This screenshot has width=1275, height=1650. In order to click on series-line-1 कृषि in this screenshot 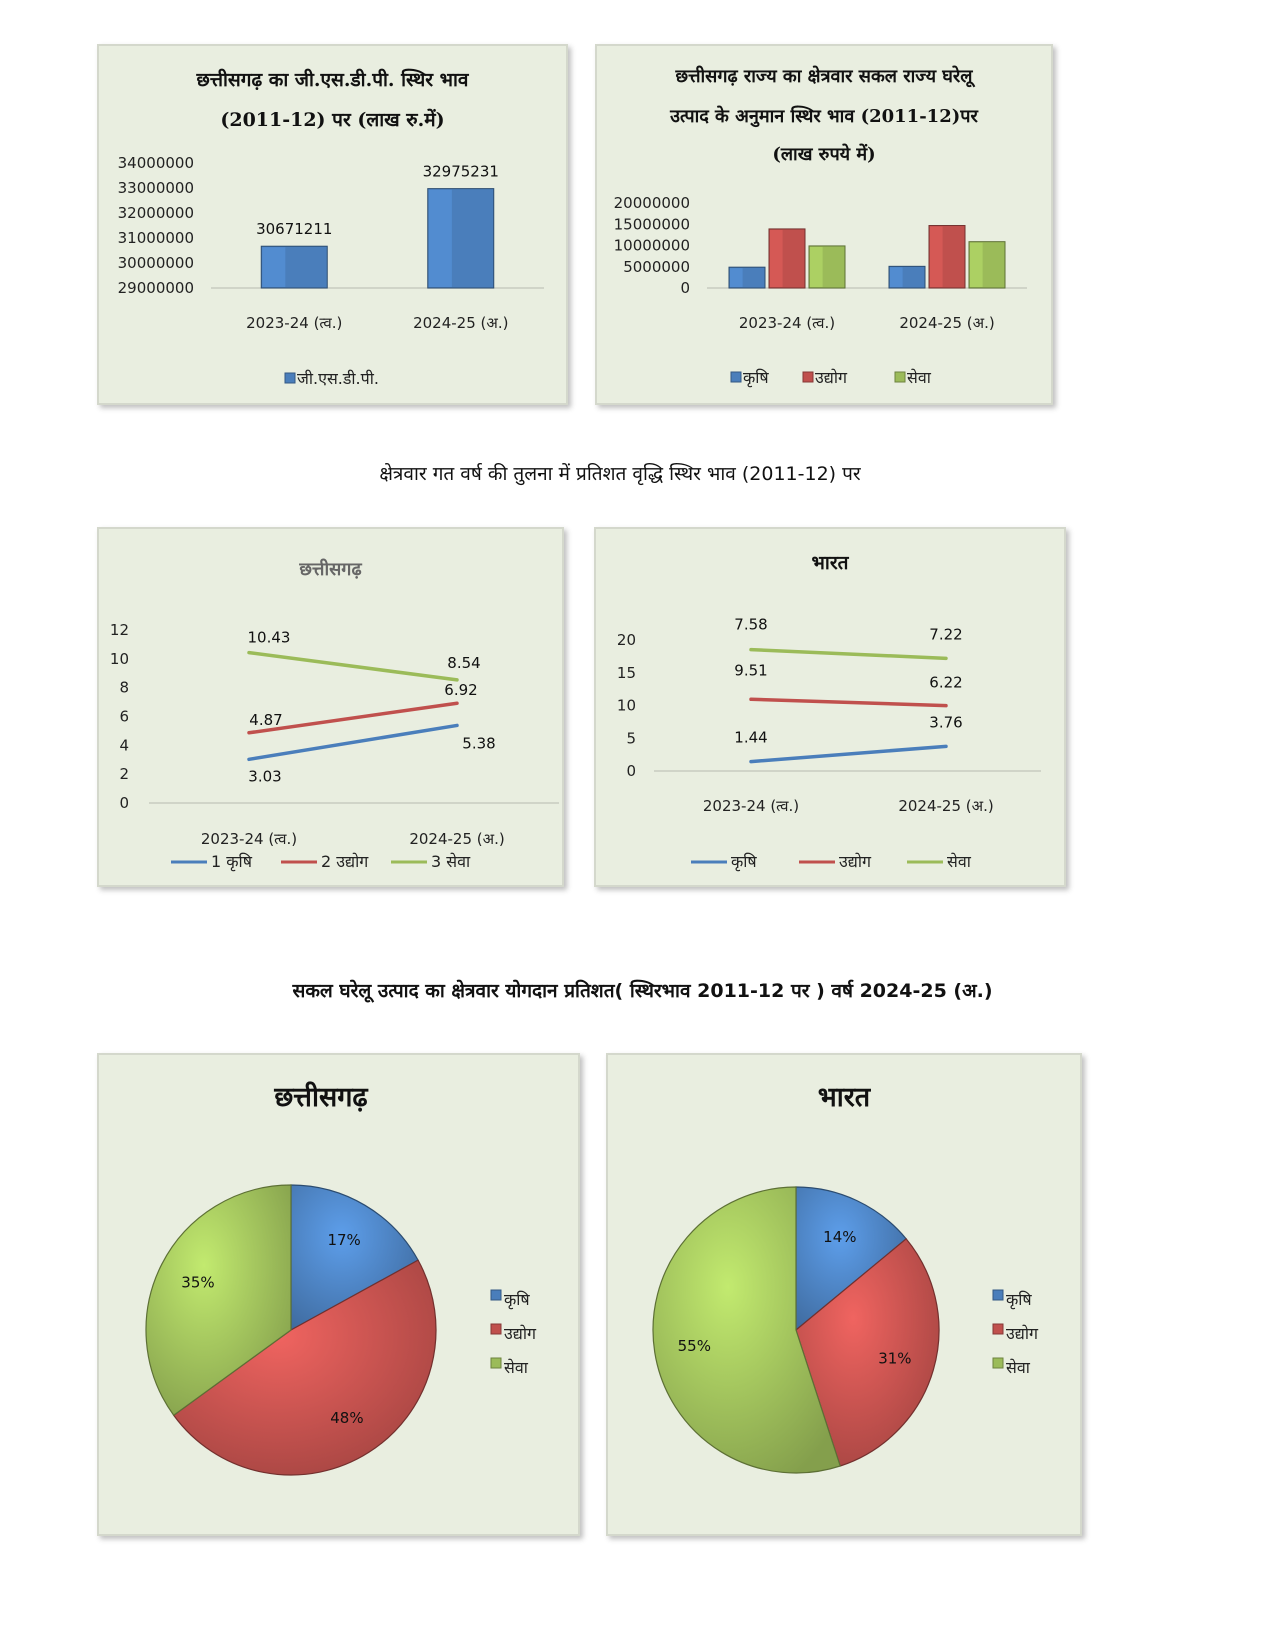, I will do `click(353, 742)`.